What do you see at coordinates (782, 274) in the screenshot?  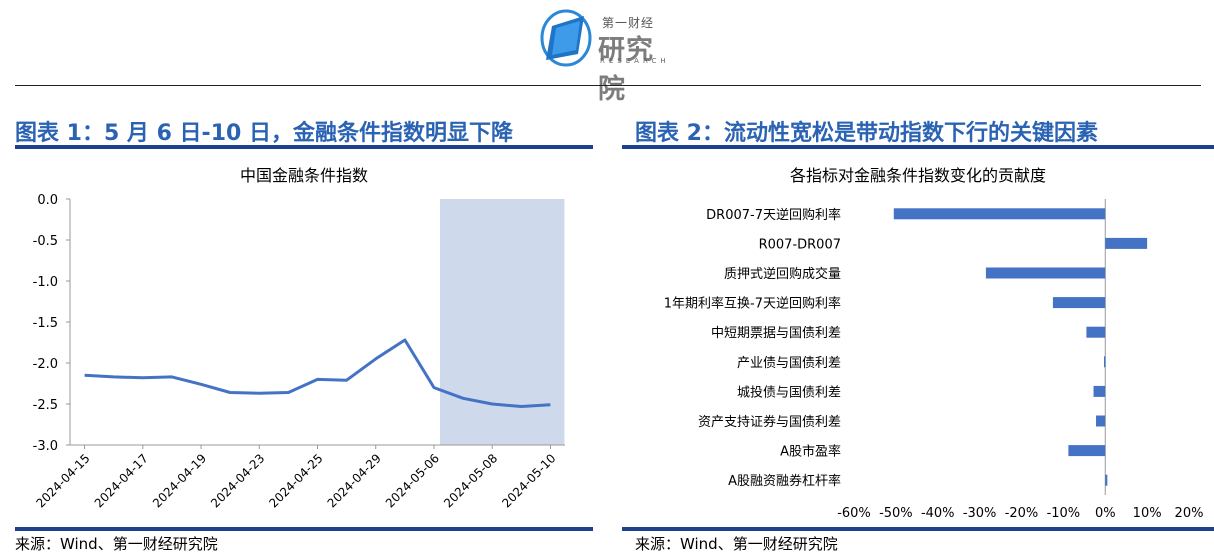 I see `category-label: 质押式逆回购成交量` at bounding box center [782, 274].